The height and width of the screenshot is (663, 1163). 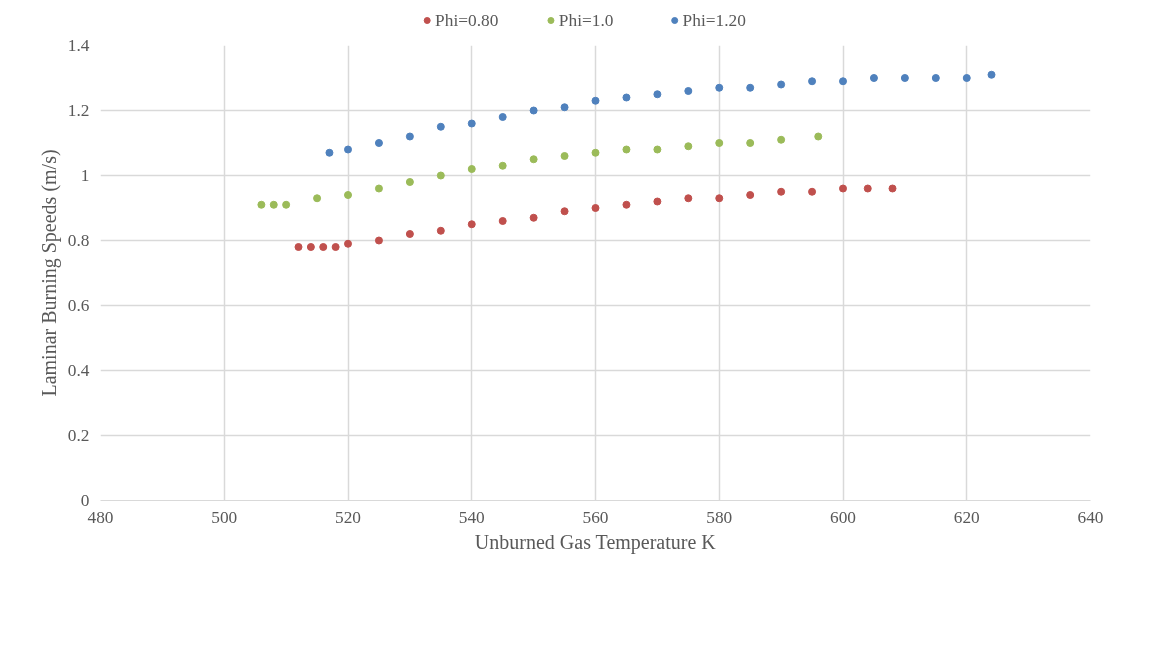 What do you see at coordinates (100, 517) in the screenshot?
I see `x-tick-label: 480` at bounding box center [100, 517].